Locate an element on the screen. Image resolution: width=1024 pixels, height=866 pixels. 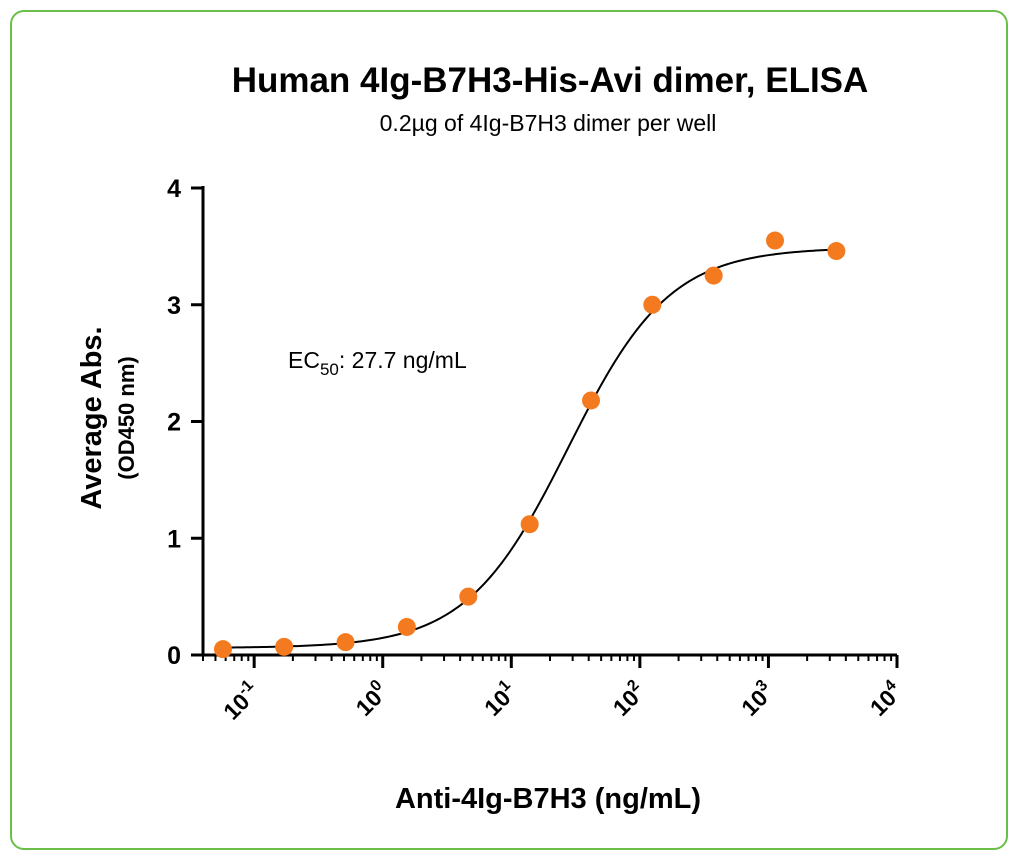
x-tick-label: 10¹ is located at coordinates (500, 699).